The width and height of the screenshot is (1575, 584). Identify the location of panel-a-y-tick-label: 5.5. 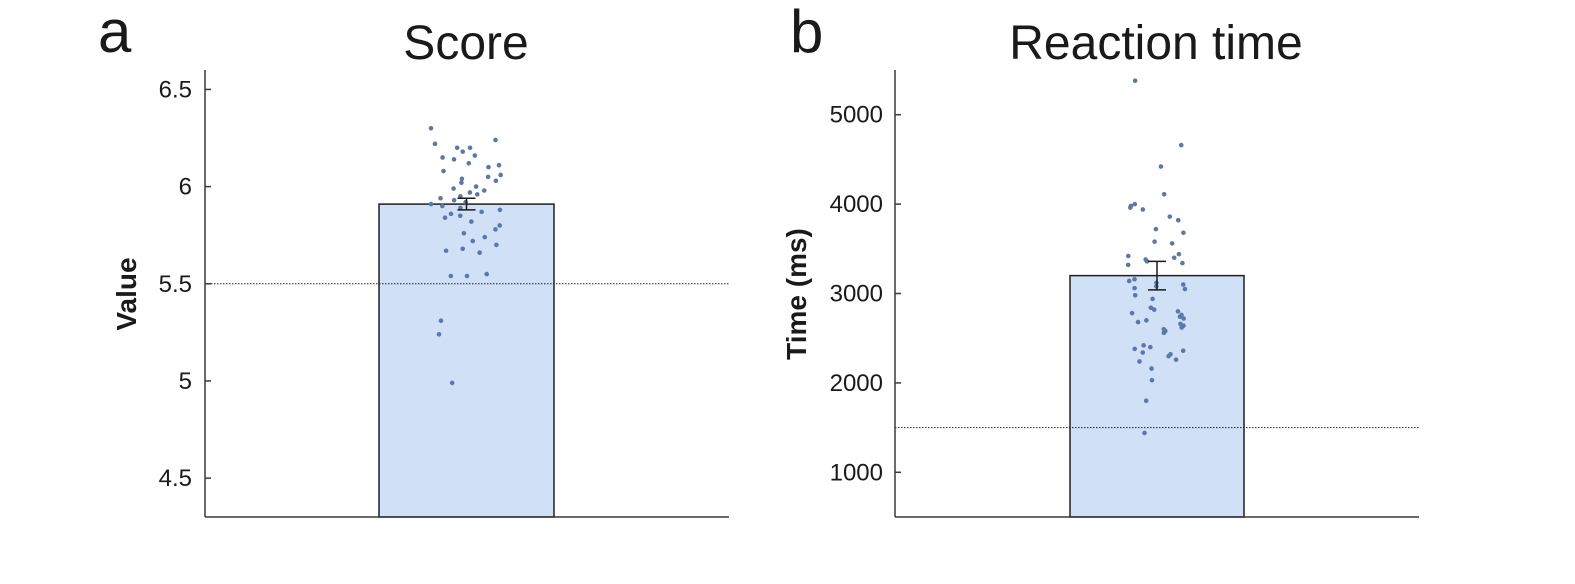
(175, 284).